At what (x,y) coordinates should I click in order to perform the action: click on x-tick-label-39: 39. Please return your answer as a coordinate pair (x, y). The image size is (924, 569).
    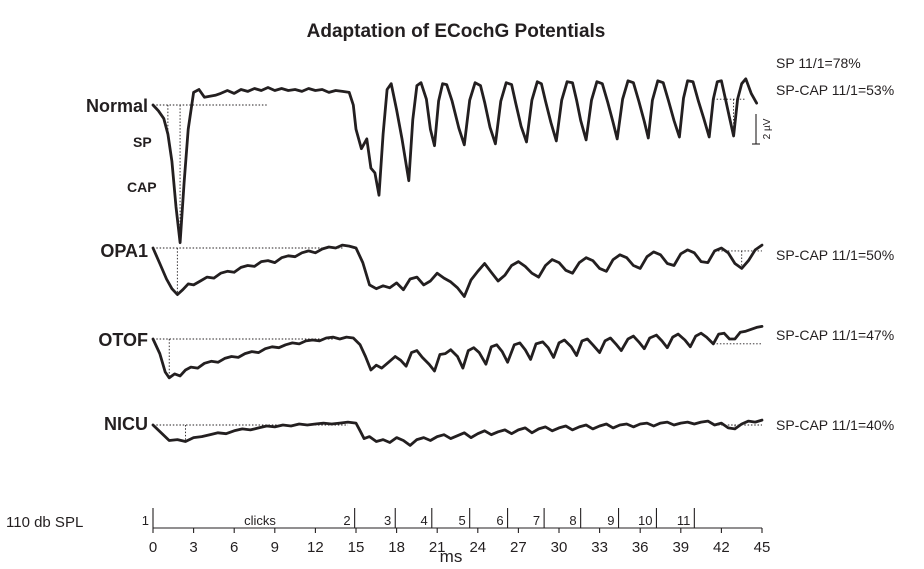
    Looking at the image, I should click on (680, 547).